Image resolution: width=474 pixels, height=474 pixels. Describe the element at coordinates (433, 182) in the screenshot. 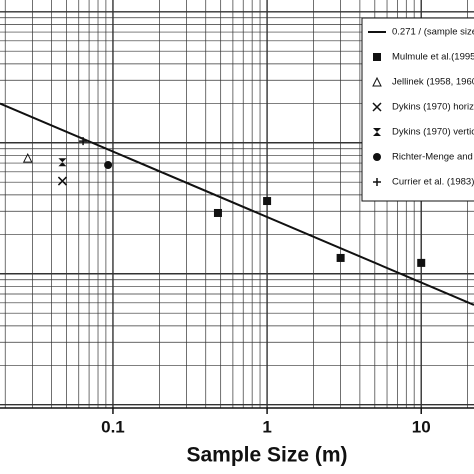

I see `legend-label: Currier et al. (1983)` at that location.